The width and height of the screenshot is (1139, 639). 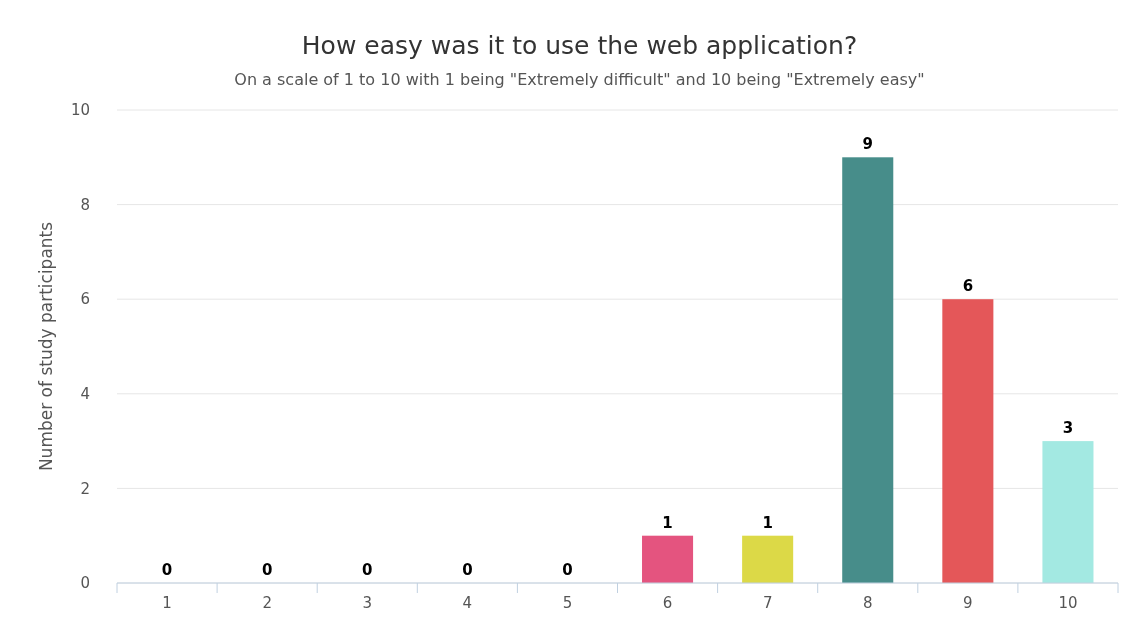 What do you see at coordinates (367, 603) in the screenshot?
I see `x-tick-label: 3` at bounding box center [367, 603].